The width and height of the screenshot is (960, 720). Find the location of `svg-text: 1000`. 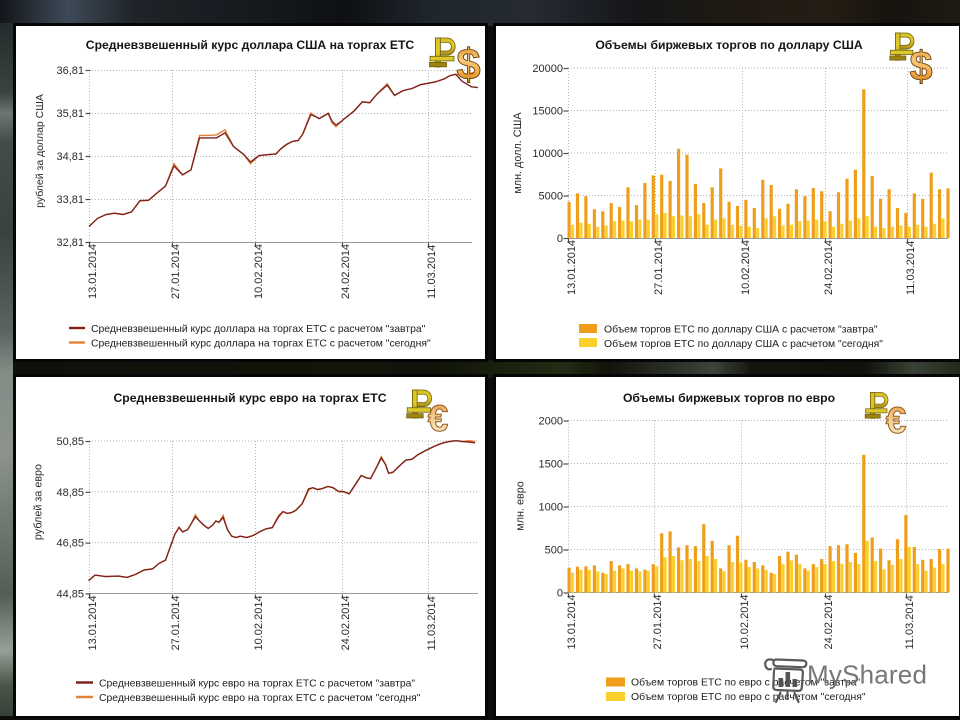

svg-text: 1000 is located at coordinates (551, 508).